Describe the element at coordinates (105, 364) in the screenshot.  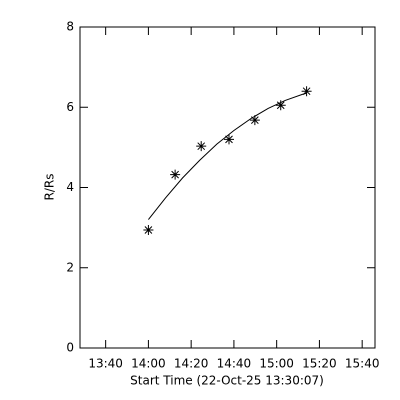
I see `x-tick-label: 13:40` at that location.